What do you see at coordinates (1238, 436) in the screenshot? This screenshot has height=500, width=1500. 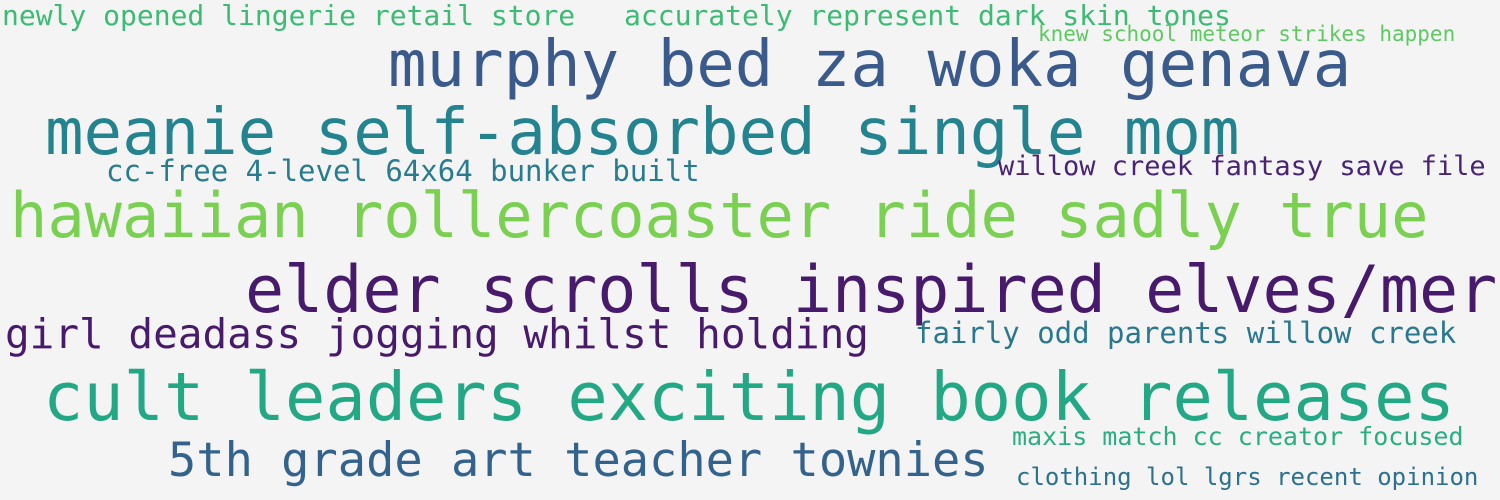 I see `phrase-maxis-match-cc: maxis match cc creator focused` at bounding box center [1238, 436].